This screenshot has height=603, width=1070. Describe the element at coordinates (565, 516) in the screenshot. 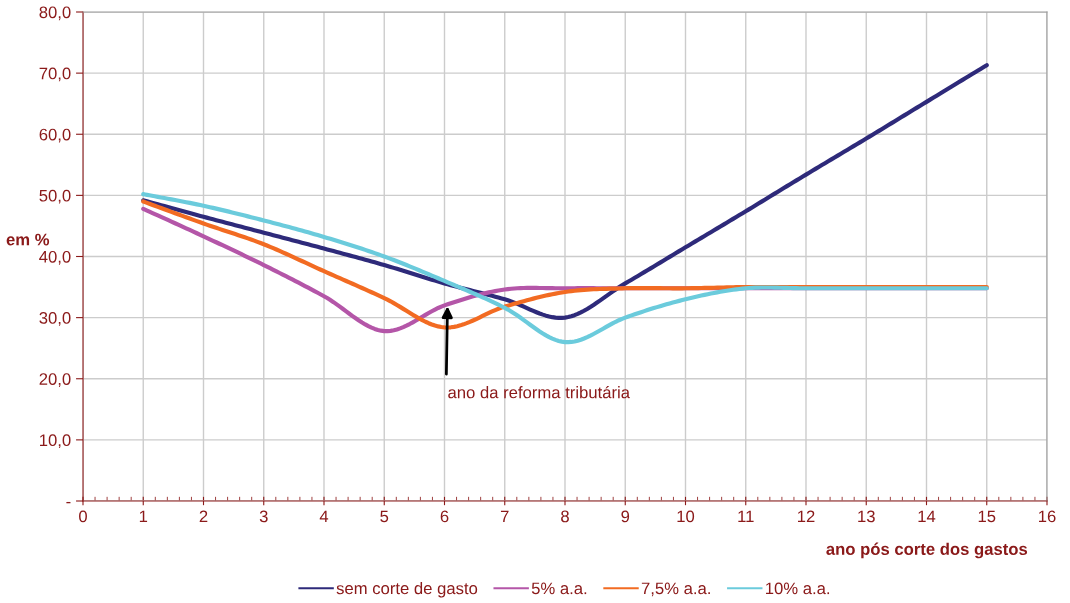

I see `x-tick-label: 8` at that location.